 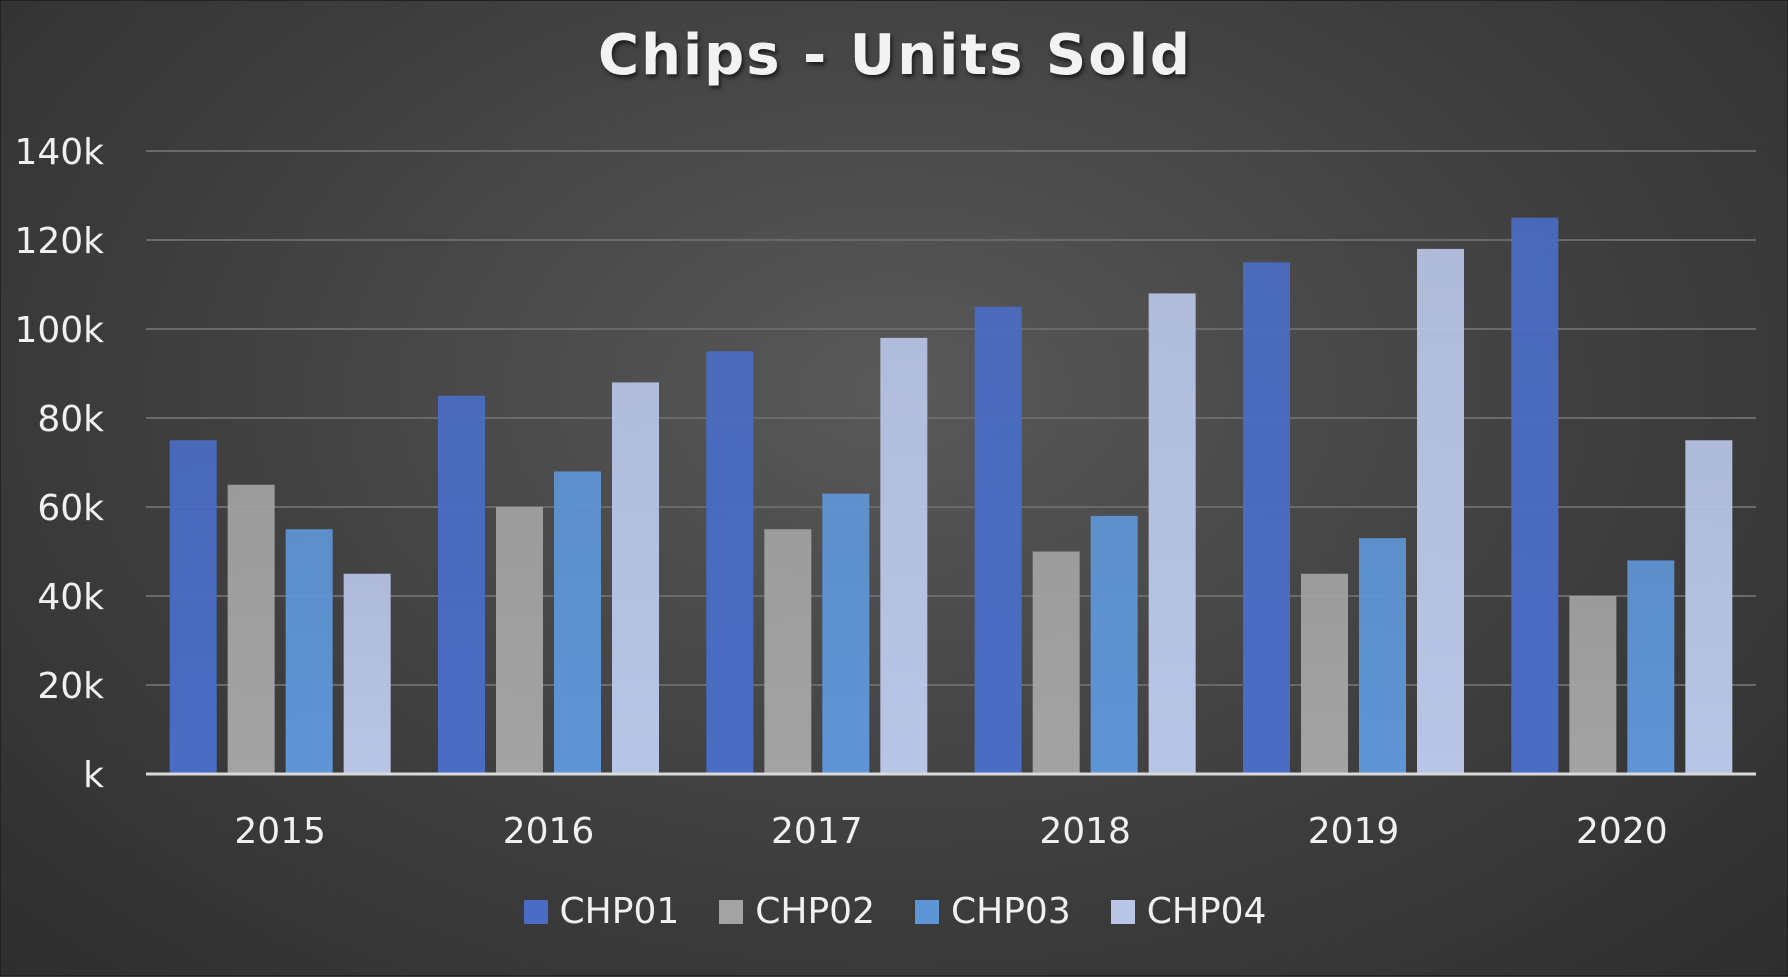 I want to click on x-tick-label: 2020, so click(x=1622, y=831).